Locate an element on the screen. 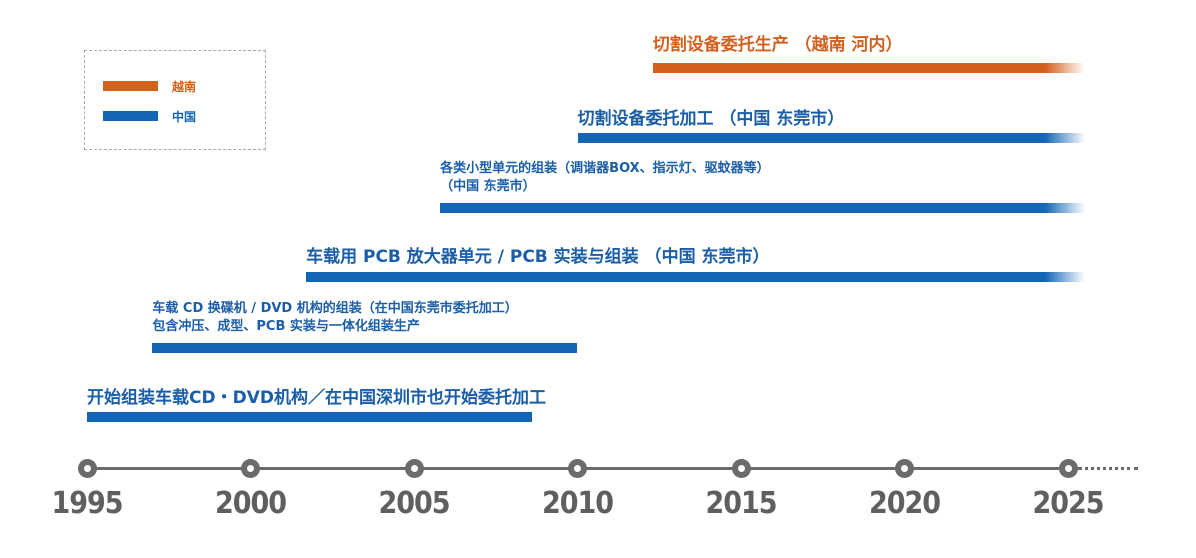 This screenshot has width=1196, height=558. entry-label-line: 切割设备委托生产 （越南 河内） is located at coordinates (777, 45).